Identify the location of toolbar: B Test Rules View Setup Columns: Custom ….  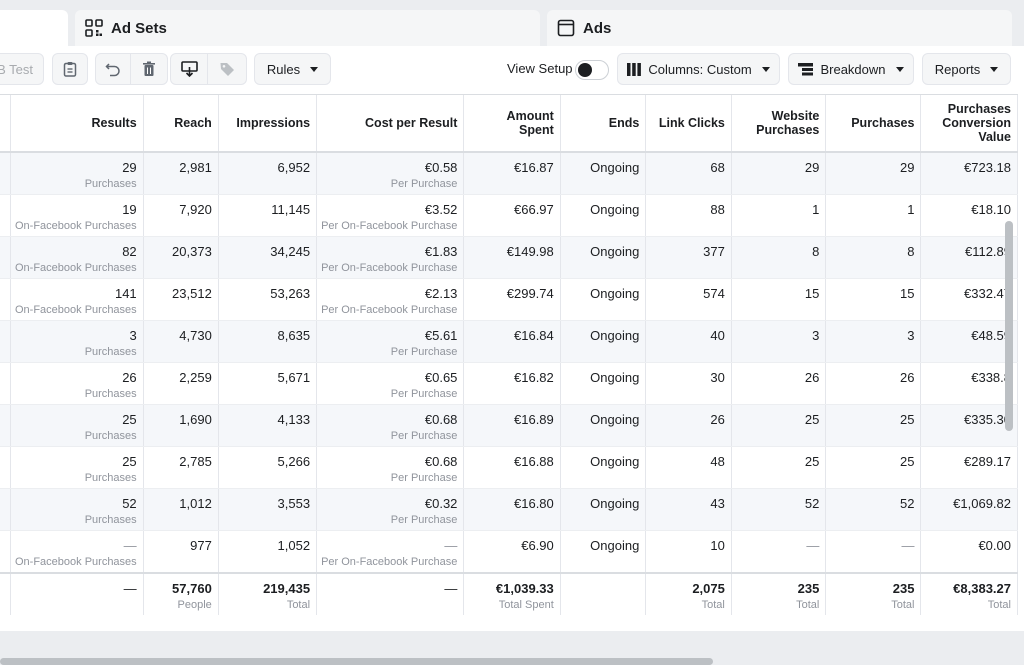
(512, 69).